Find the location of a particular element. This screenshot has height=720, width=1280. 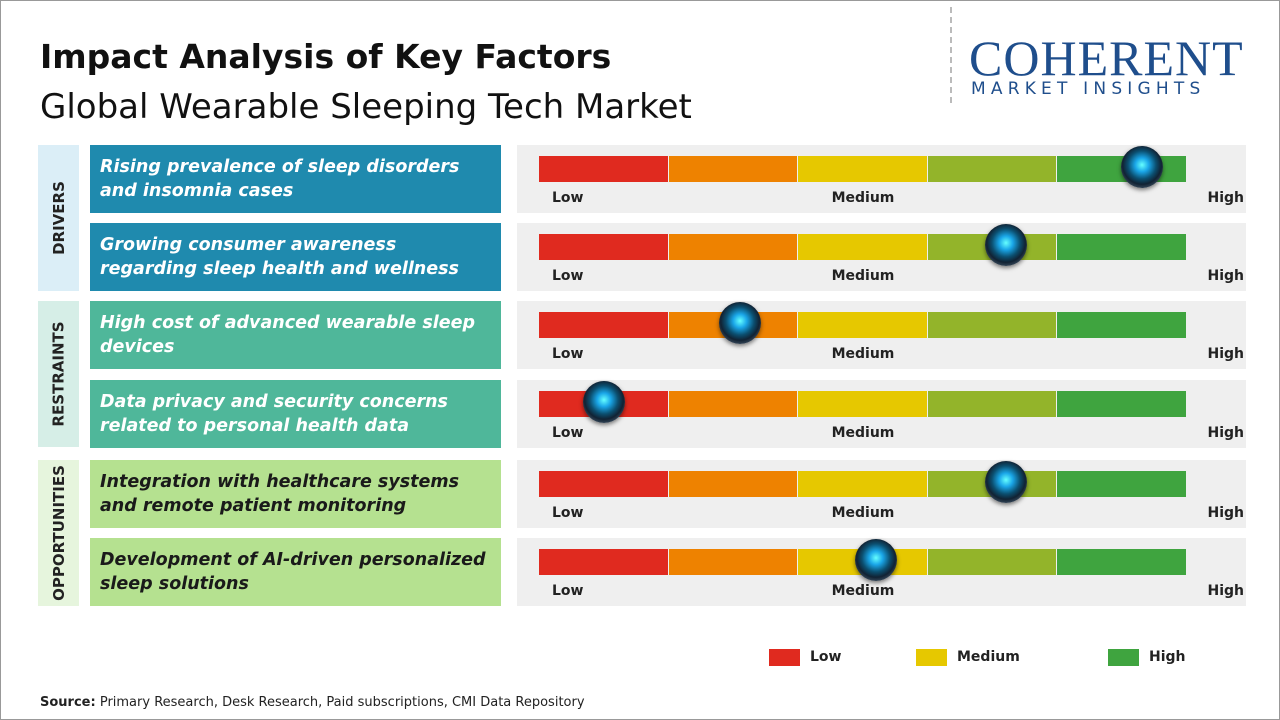

legend-label: Medium is located at coordinates (988, 657).